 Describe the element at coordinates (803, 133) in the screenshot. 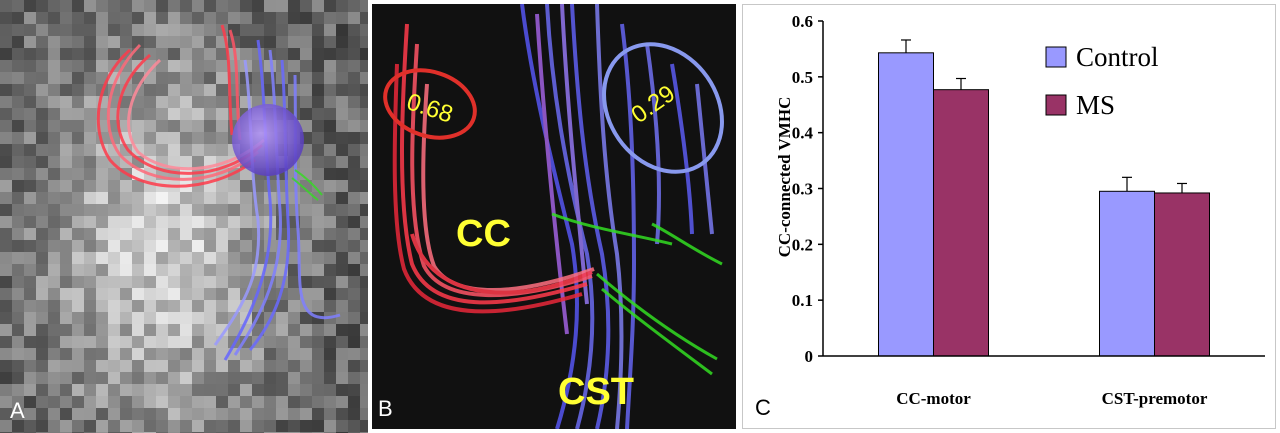

I see `y-tick-label: 0.4` at that location.